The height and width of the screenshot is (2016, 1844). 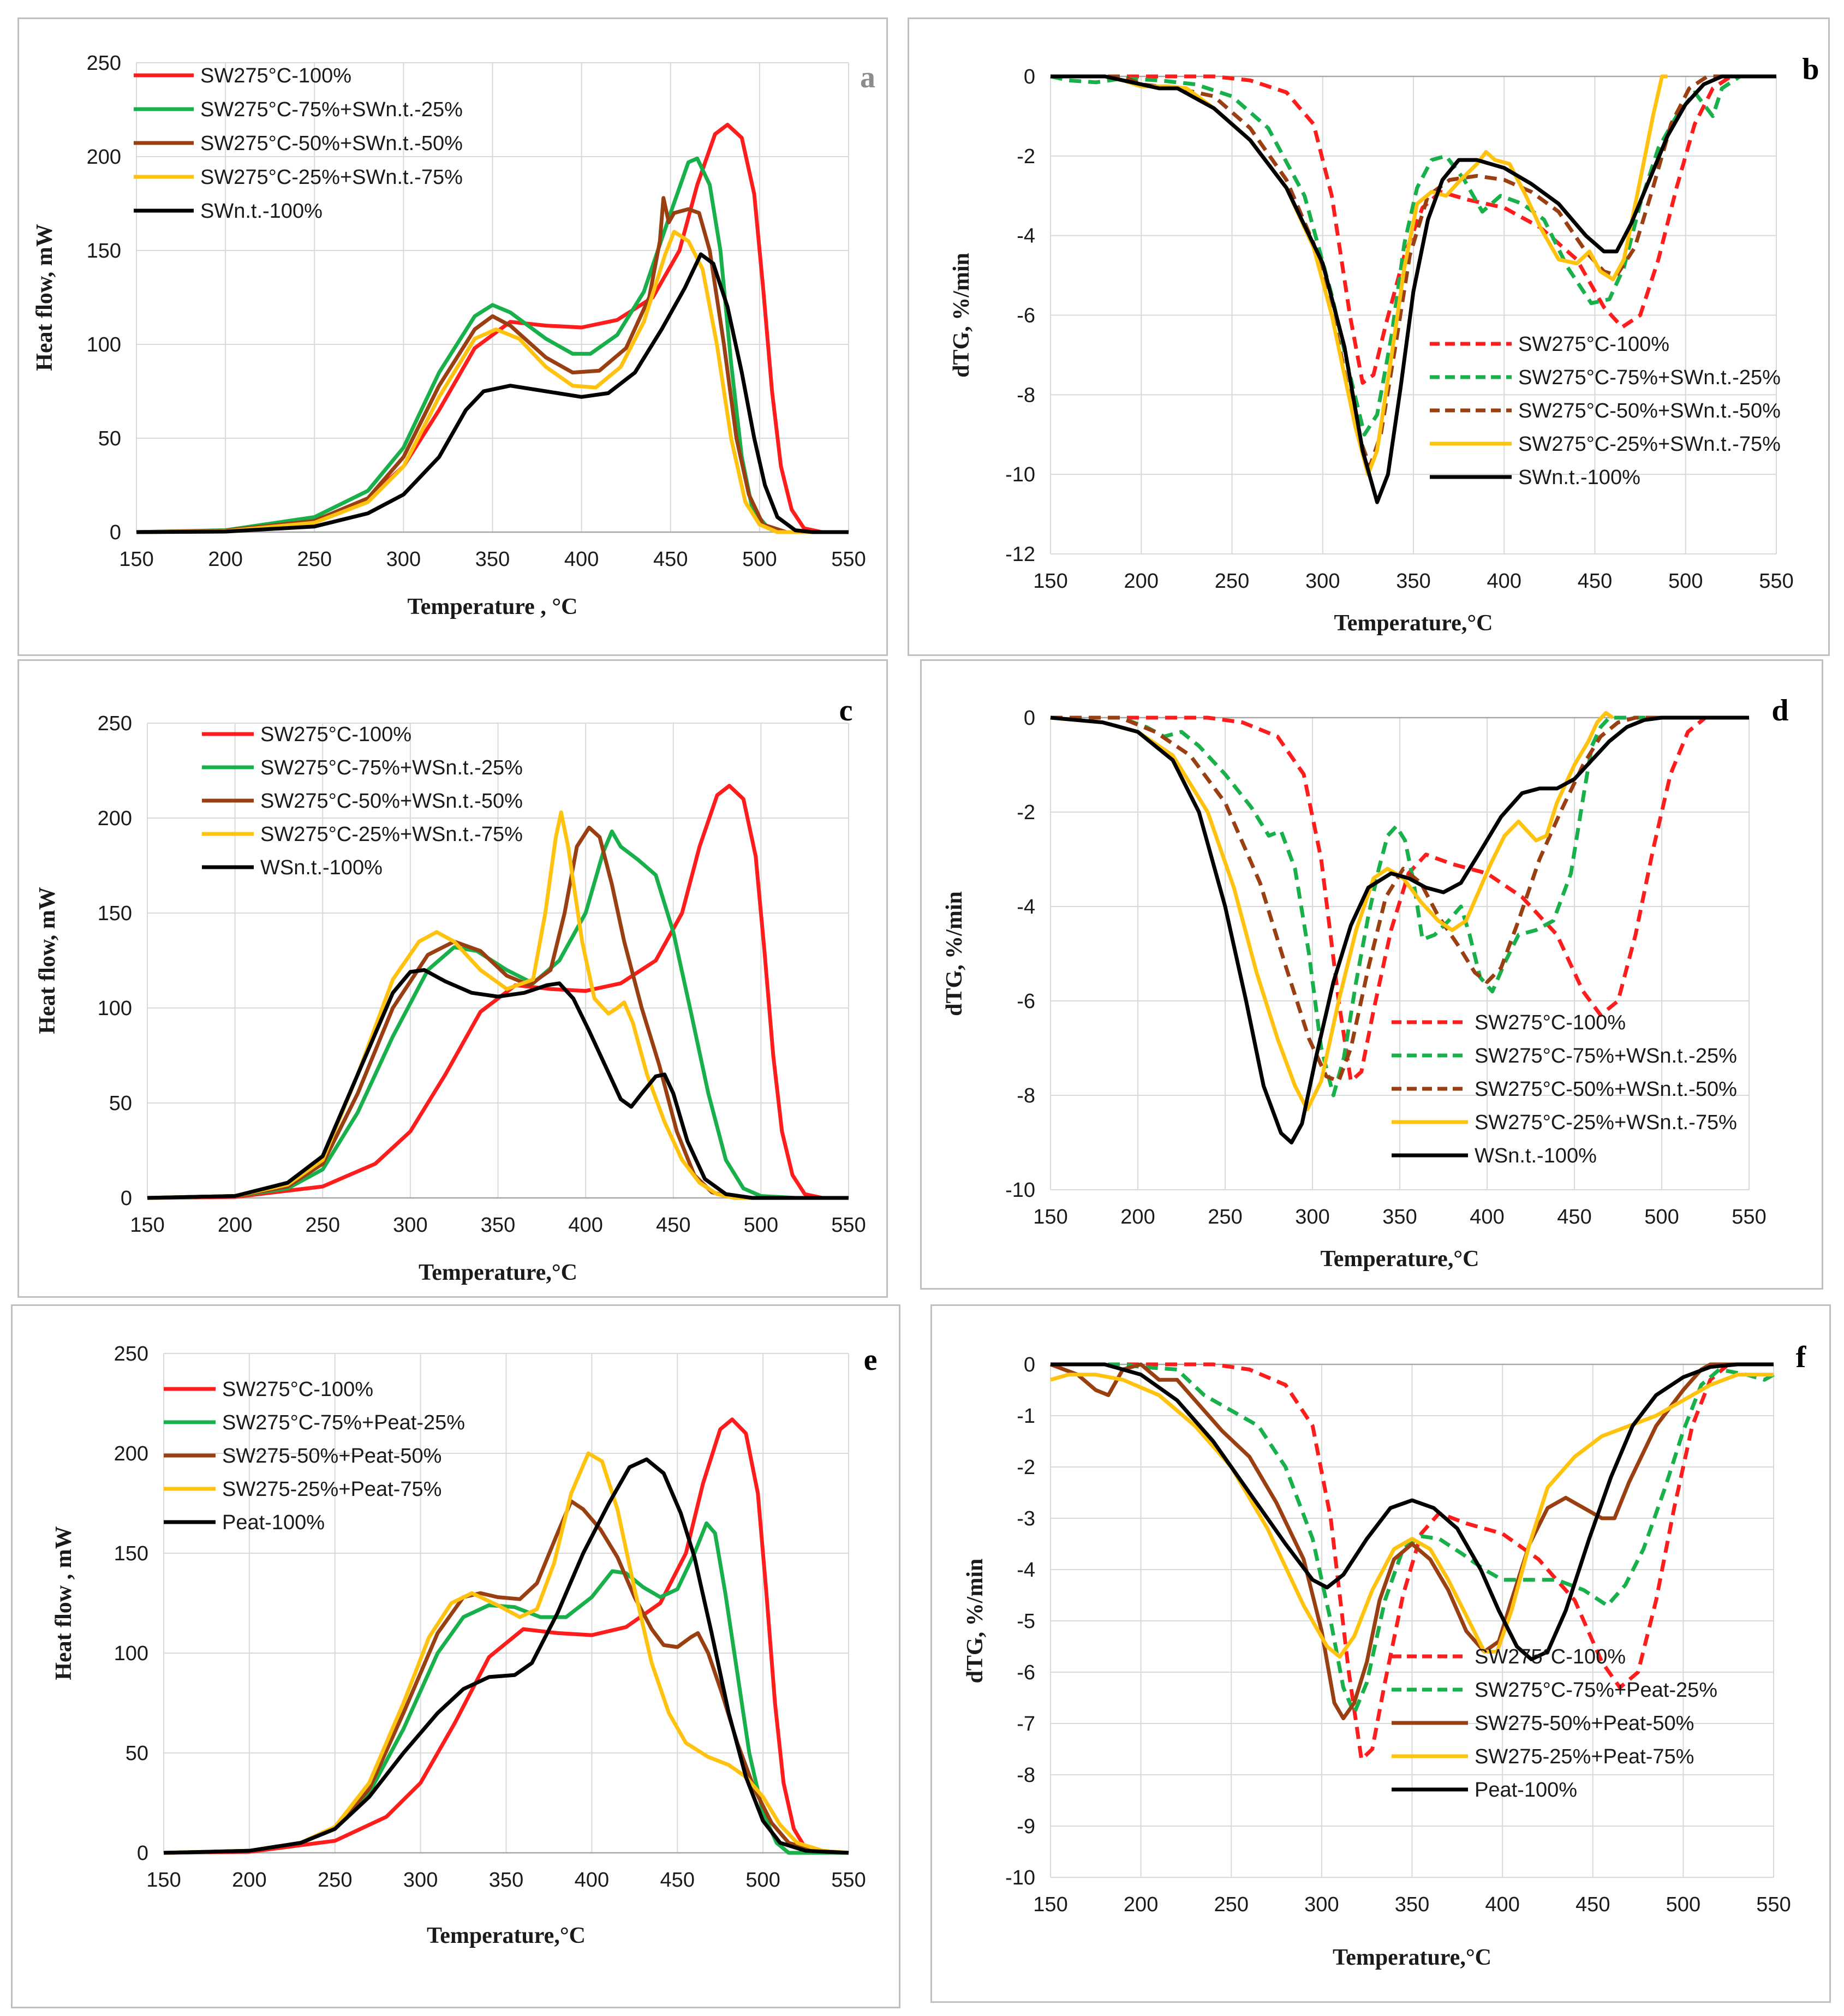 What do you see at coordinates (64, 1603) in the screenshot?
I see `y-axis-title: Heat flow , mW` at bounding box center [64, 1603].